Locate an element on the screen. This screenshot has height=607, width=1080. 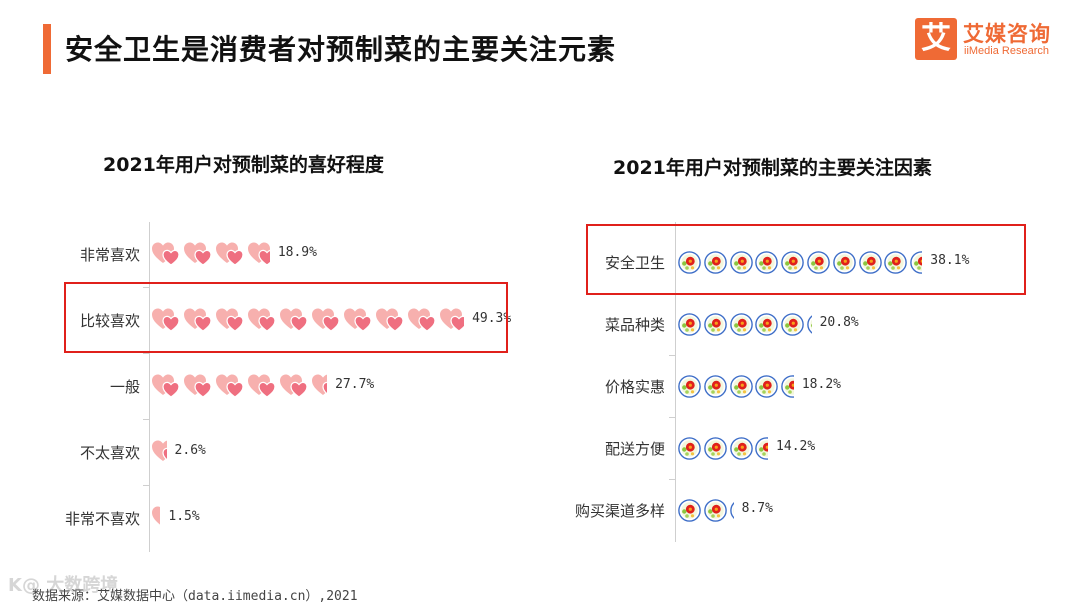
category-label: 一般 is located at coordinates (124, 387).